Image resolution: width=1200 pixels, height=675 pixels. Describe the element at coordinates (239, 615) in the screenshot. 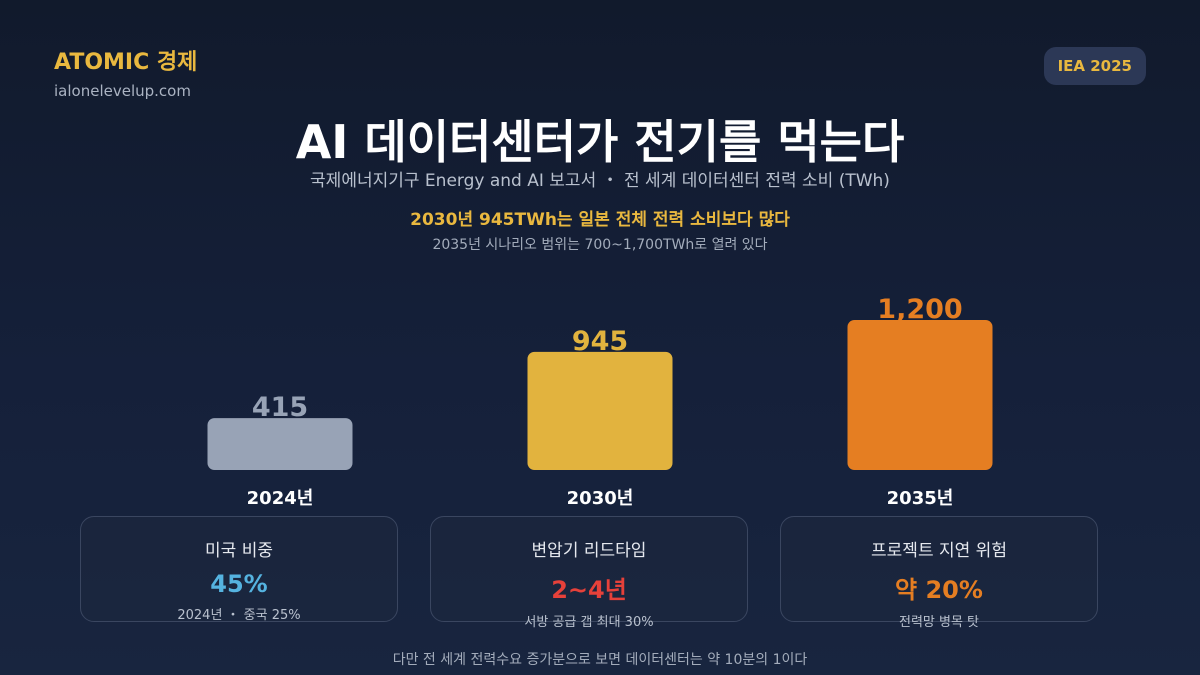

I see `card-sub: 2024년 ・ 중국 25%` at that location.